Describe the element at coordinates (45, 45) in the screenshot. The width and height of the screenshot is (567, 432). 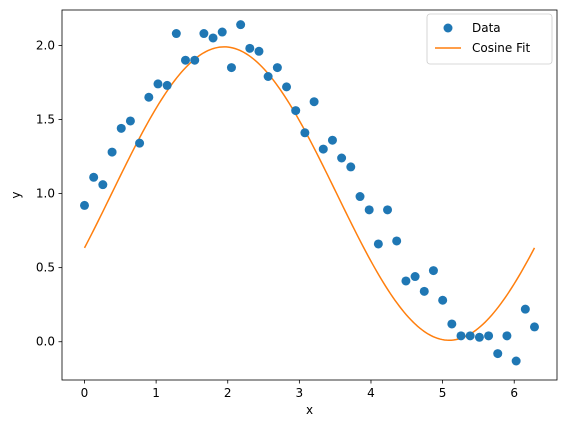
I see `y-tick-label: 2.0` at that location.